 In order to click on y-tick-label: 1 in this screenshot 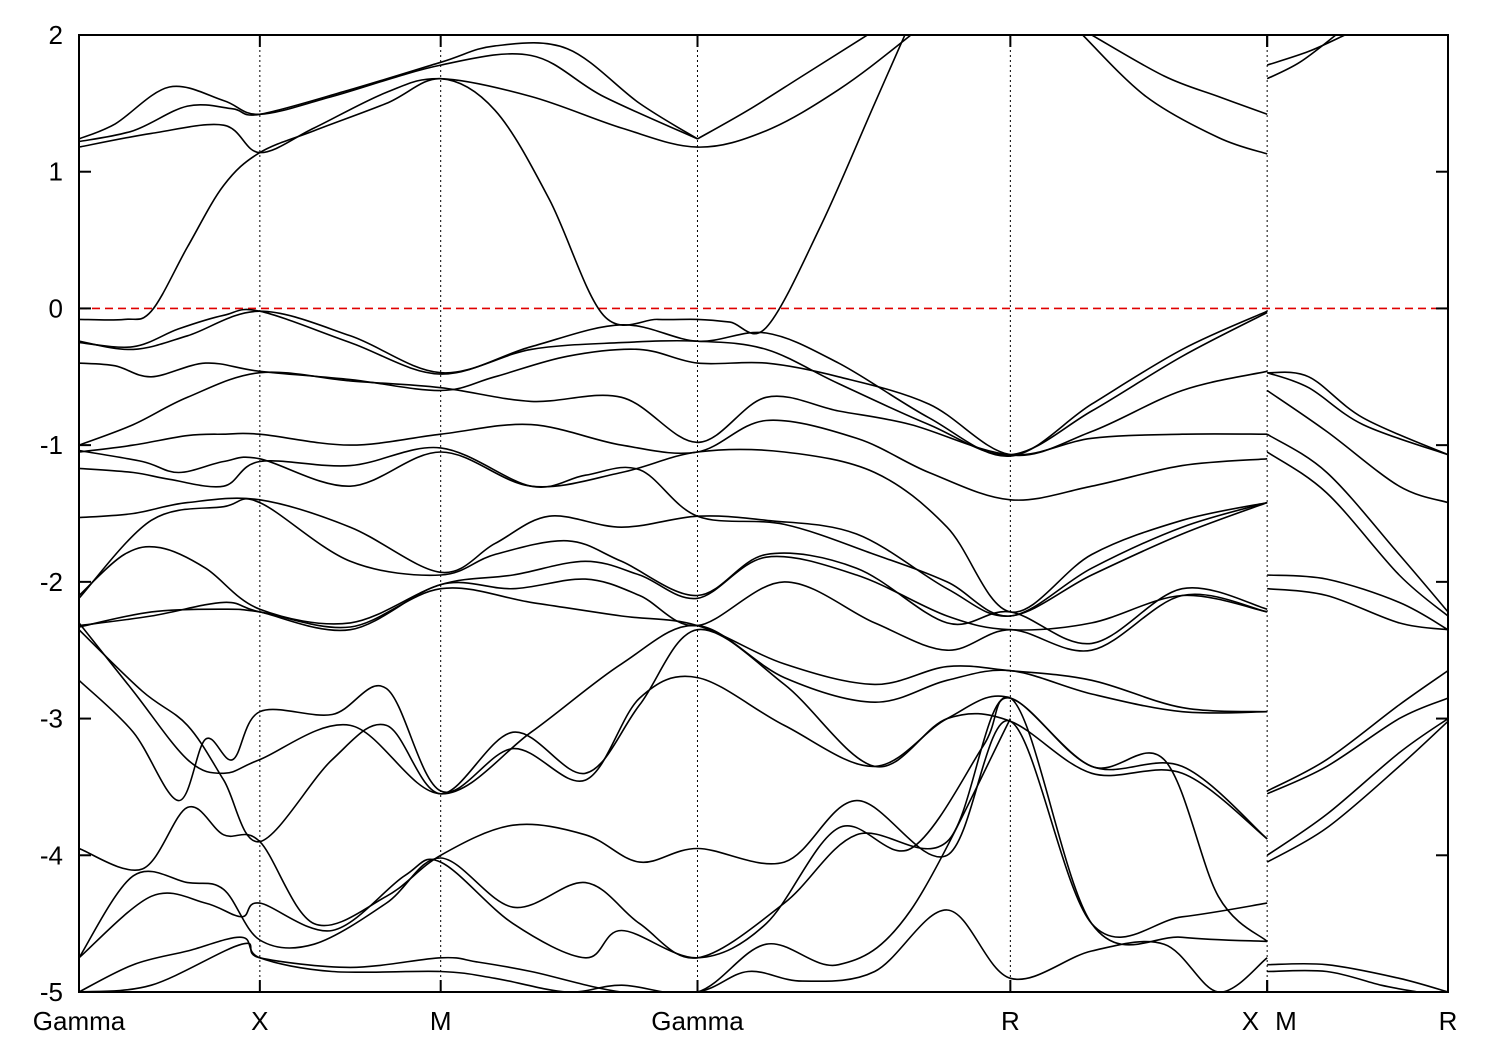, I will do `click(56, 172)`.